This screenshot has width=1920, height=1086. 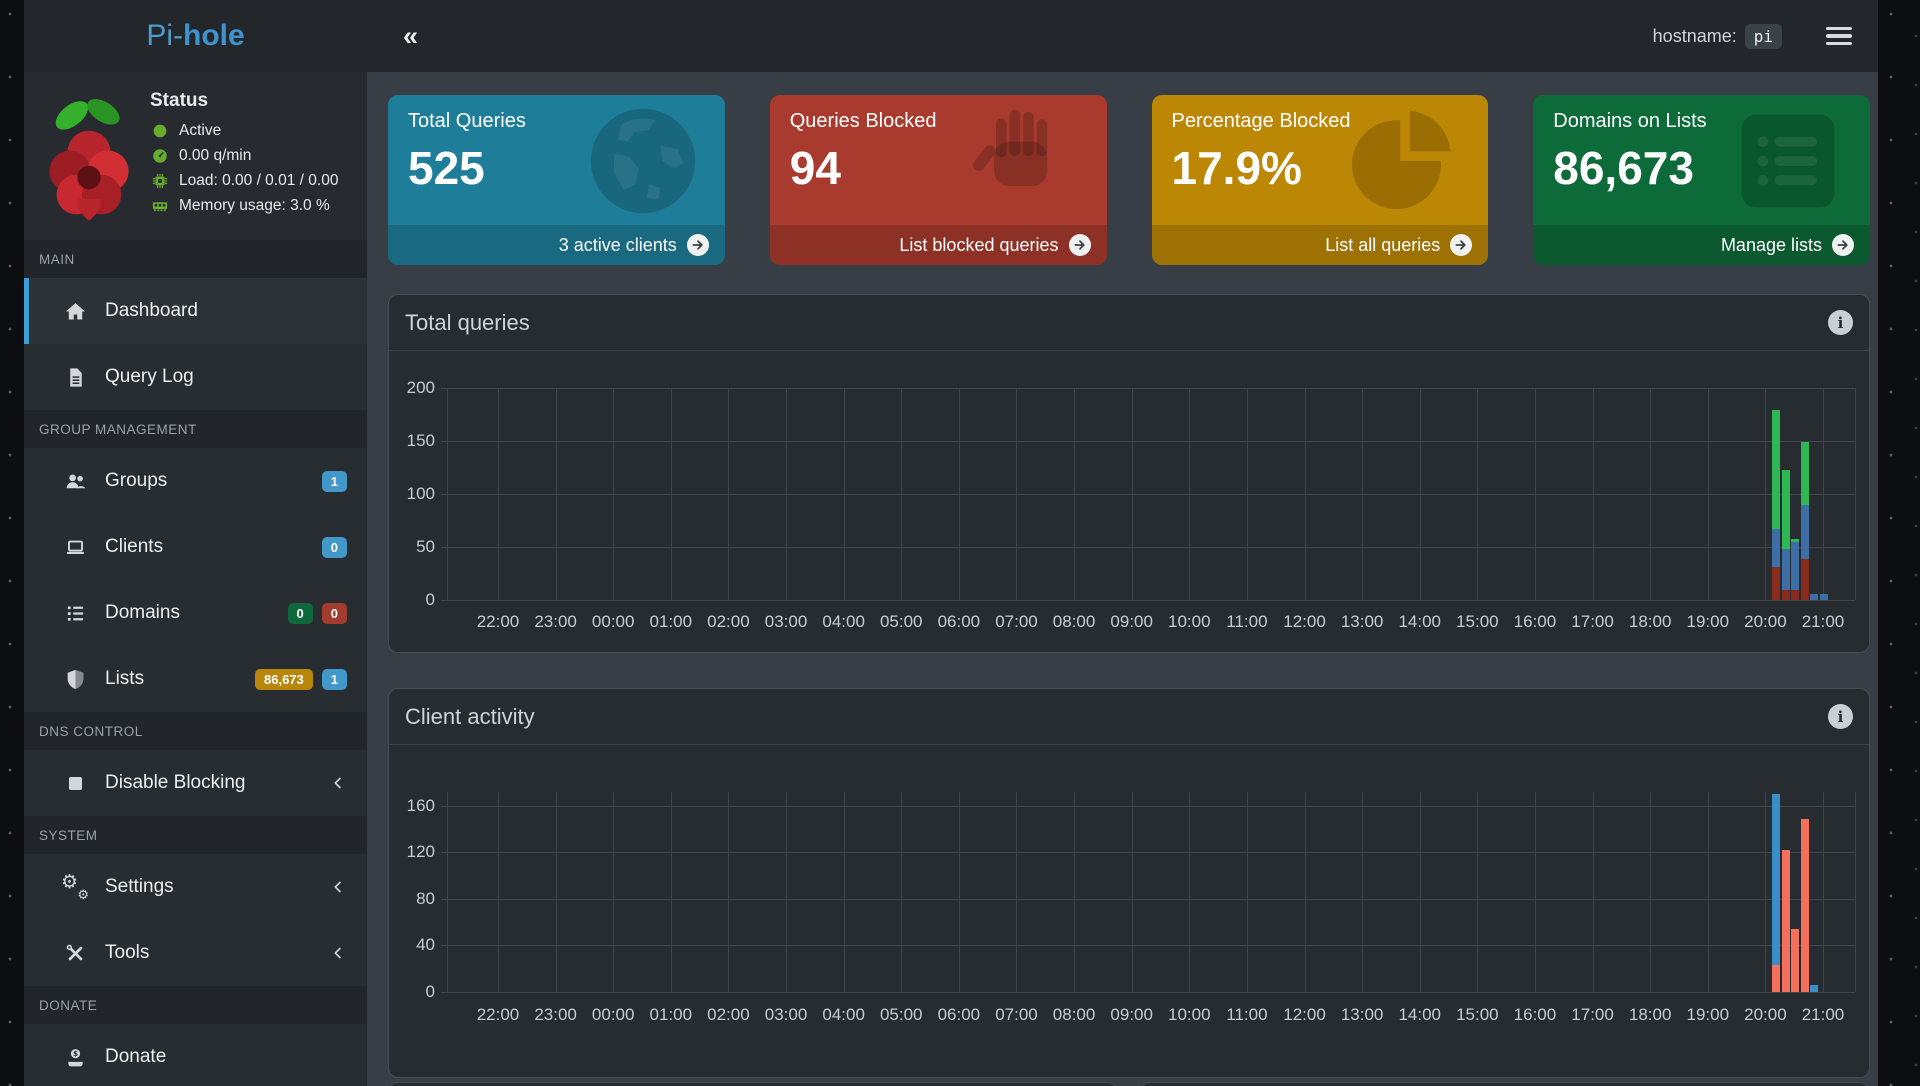 I want to click on pie-icon, so click(x=1406, y=163).